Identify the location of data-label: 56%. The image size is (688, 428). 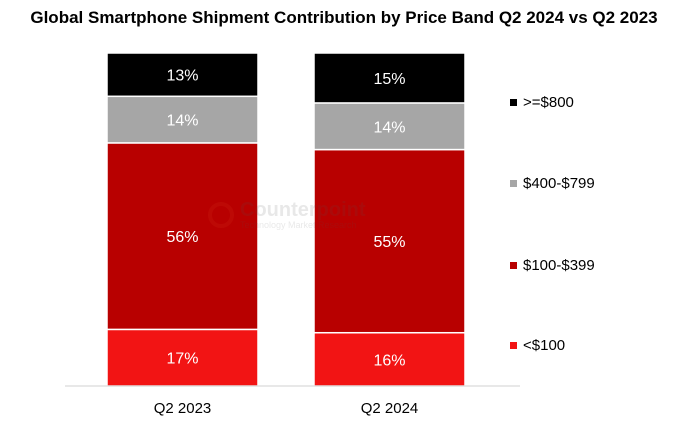
(182, 237).